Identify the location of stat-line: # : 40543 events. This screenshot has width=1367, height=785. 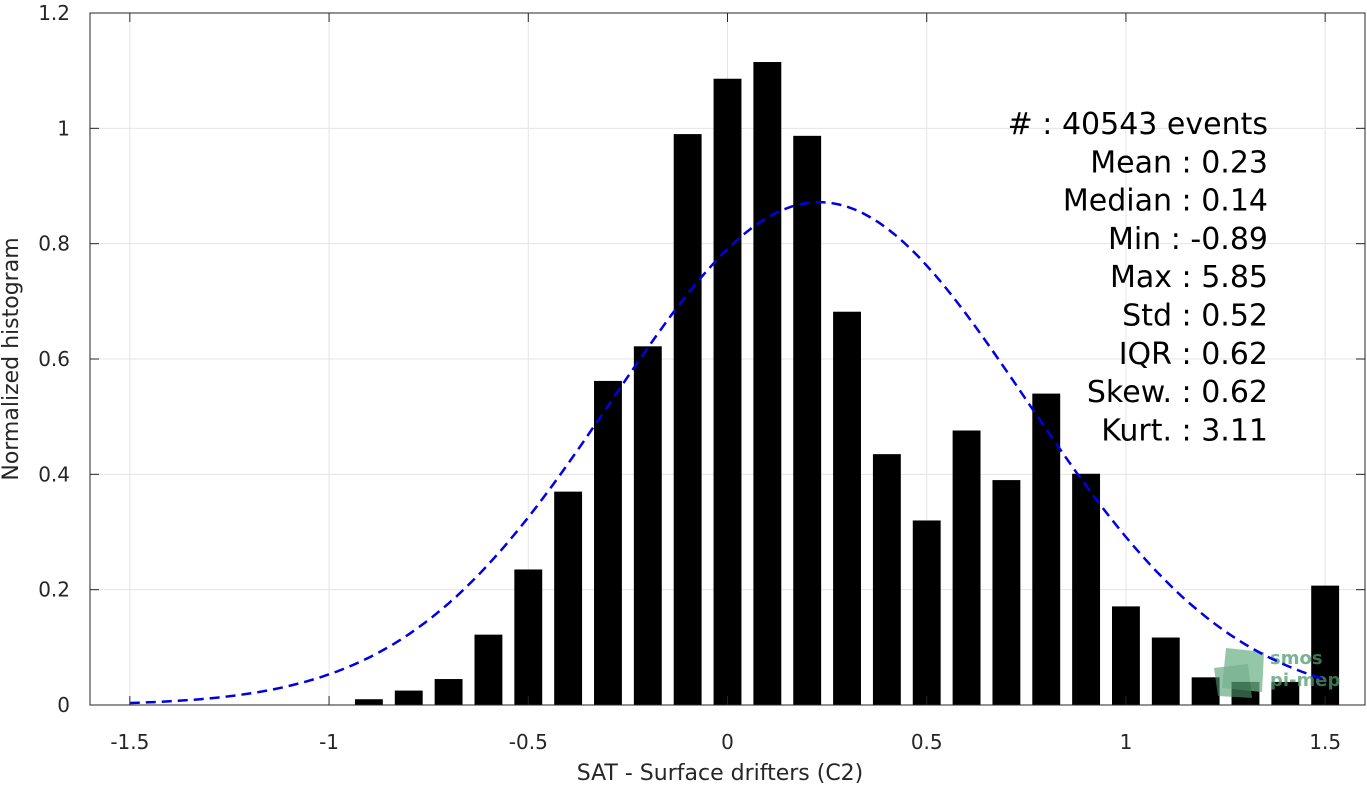
(1138, 124).